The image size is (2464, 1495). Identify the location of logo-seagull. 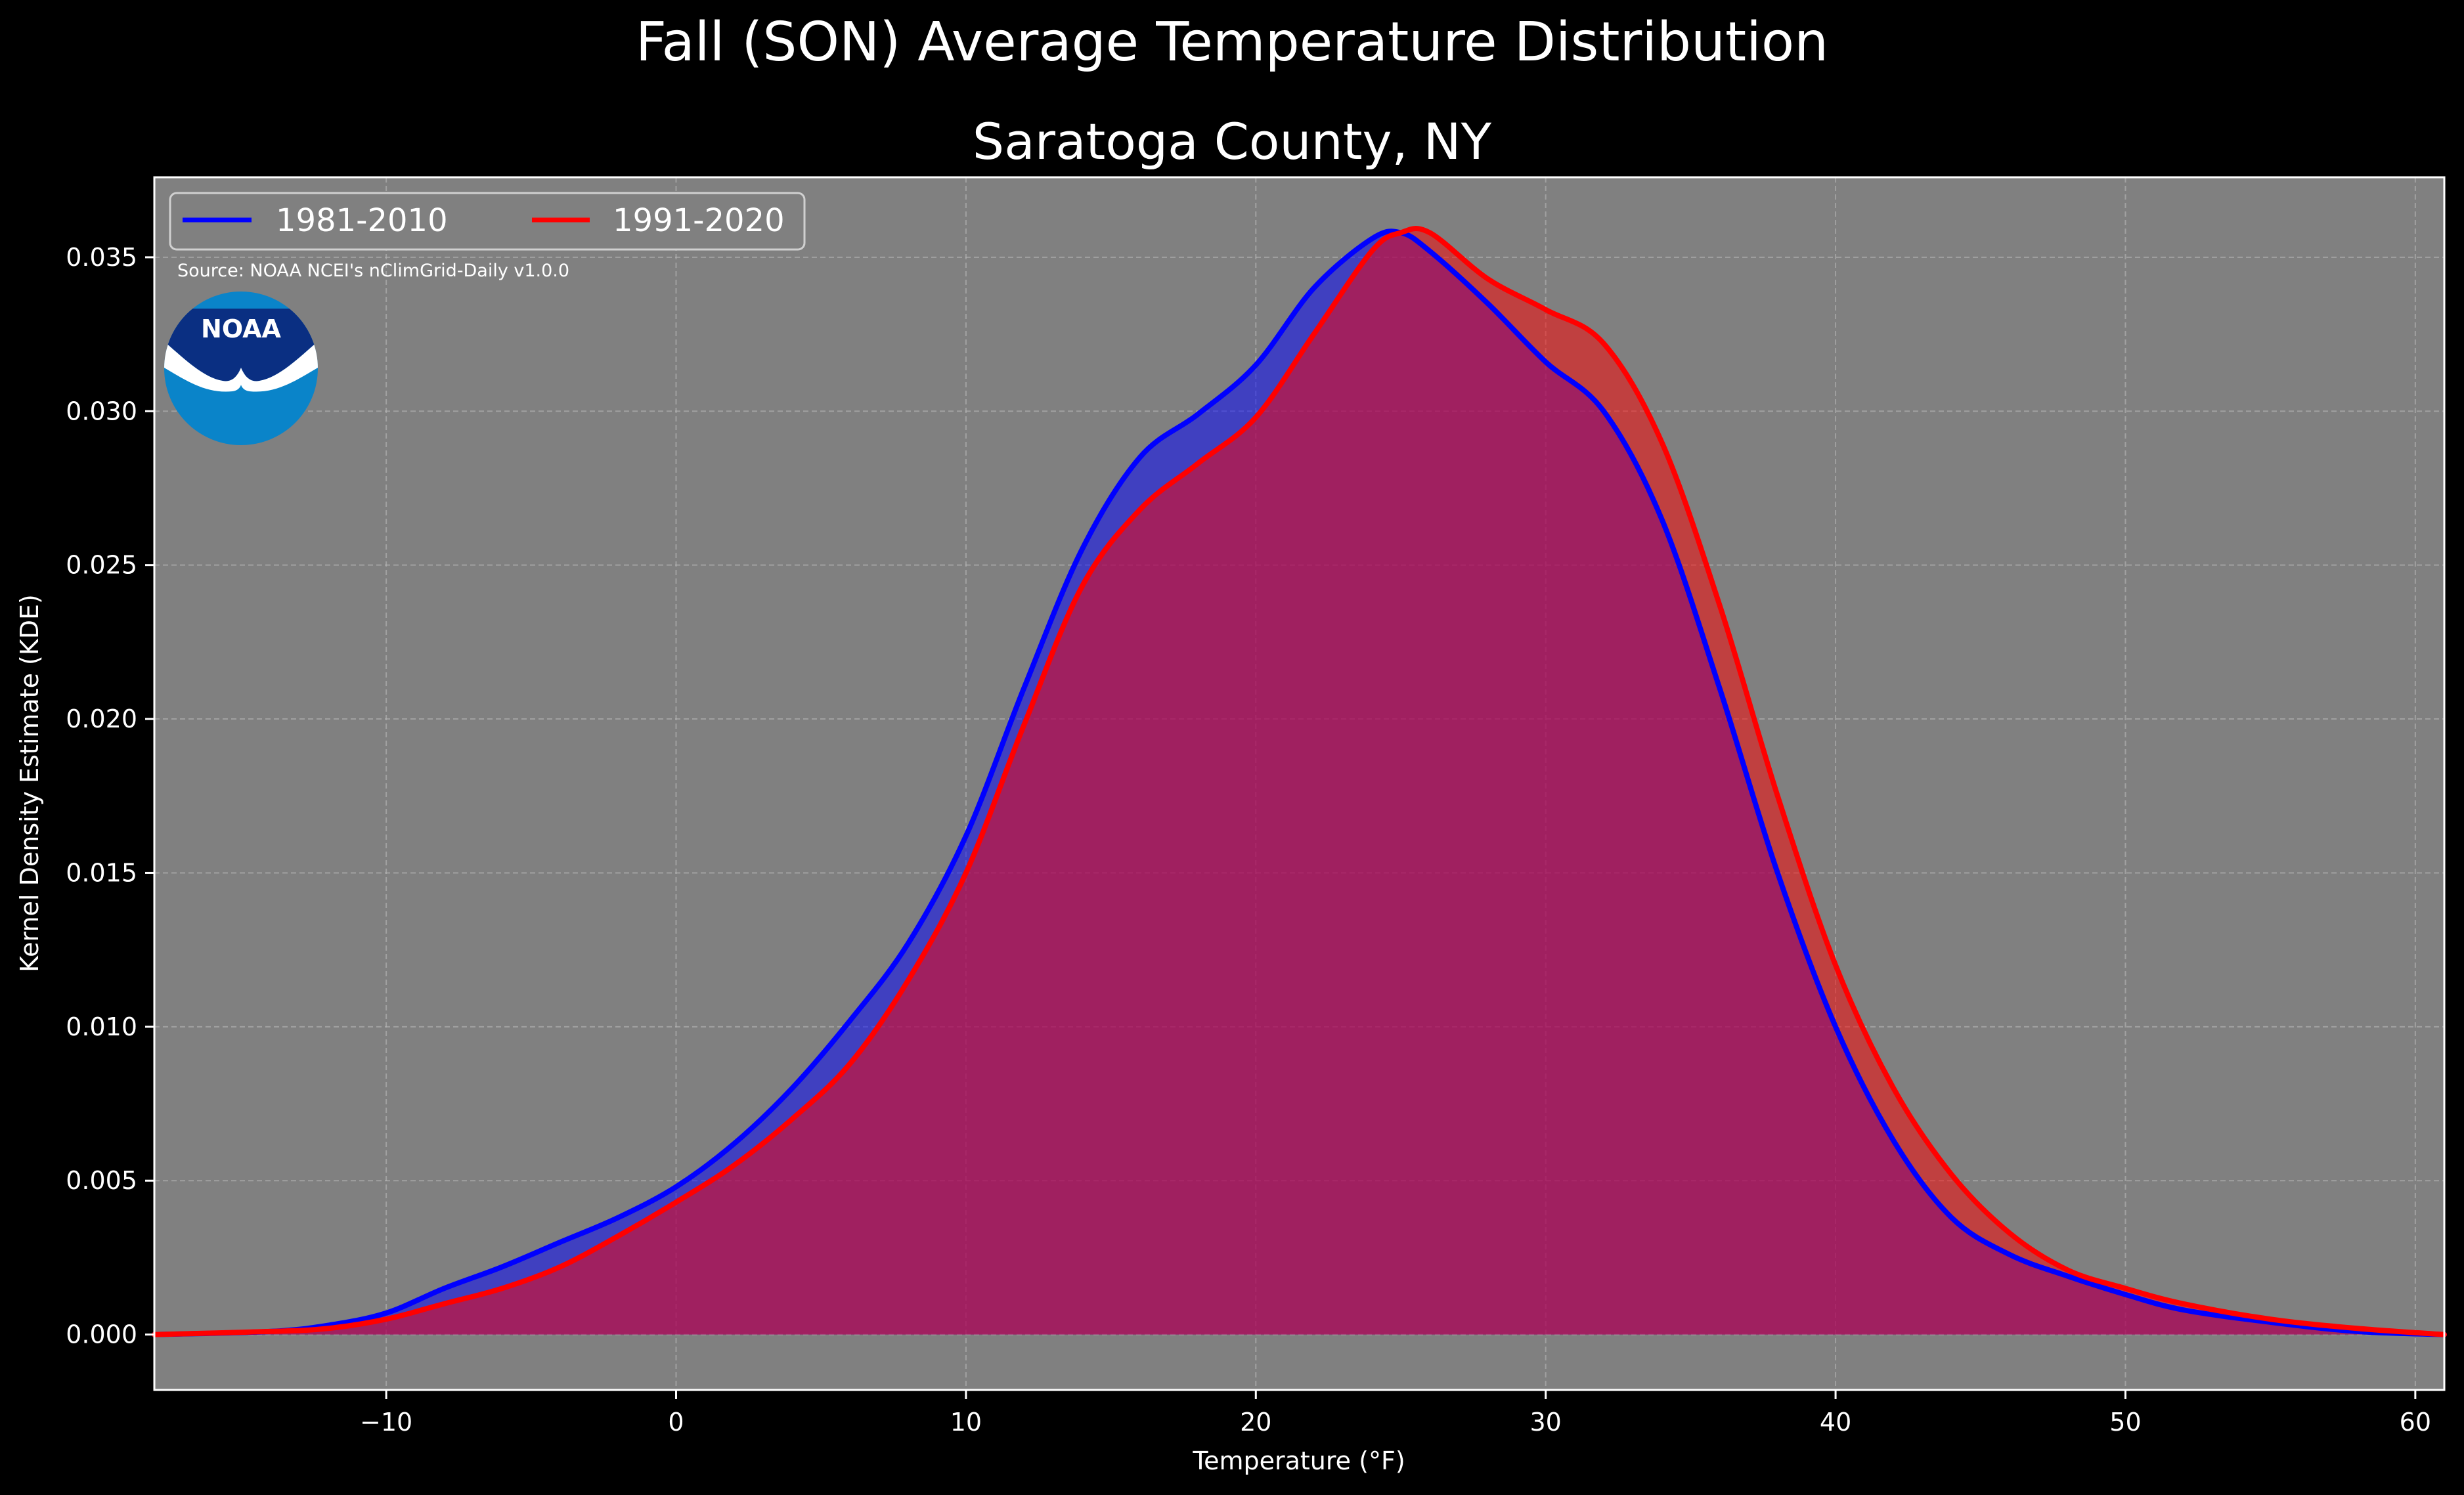
(241, 366).